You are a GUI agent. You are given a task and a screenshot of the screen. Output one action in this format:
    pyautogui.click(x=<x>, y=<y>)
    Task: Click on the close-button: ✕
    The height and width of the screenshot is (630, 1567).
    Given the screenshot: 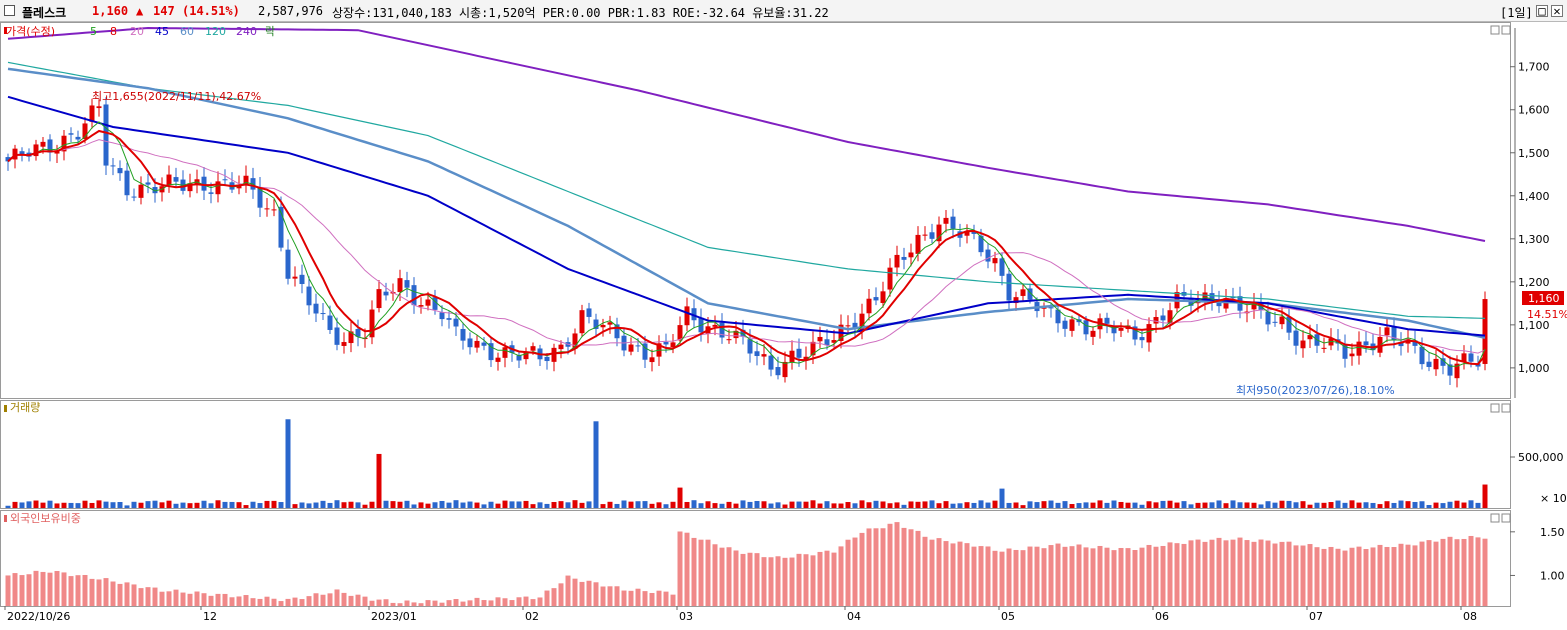 What is the action you would take?
    pyautogui.click(x=1557, y=11)
    